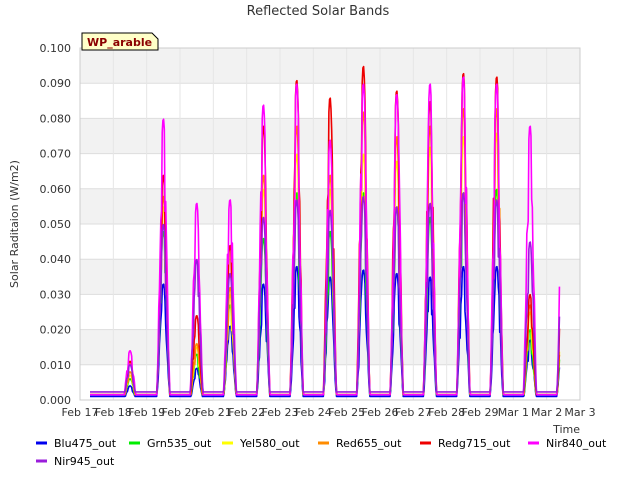 The image size is (640, 480). I want to click on site-badge: WP_arable, so click(120, 41).